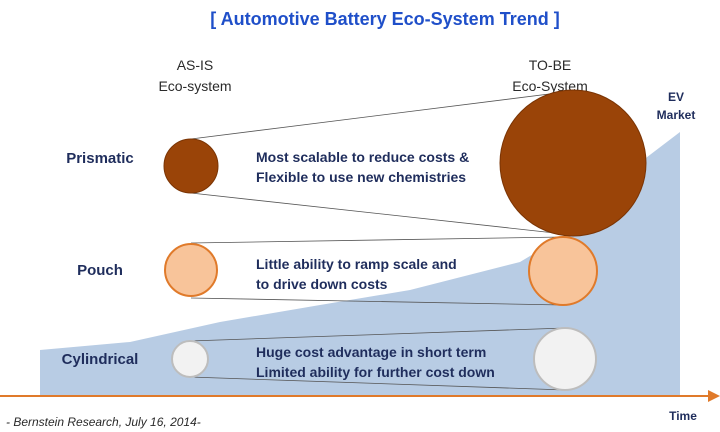  Describe the element at coordinates (676, 97) in the screenshot. I see `ev-market-label-line1: EV` at that location.